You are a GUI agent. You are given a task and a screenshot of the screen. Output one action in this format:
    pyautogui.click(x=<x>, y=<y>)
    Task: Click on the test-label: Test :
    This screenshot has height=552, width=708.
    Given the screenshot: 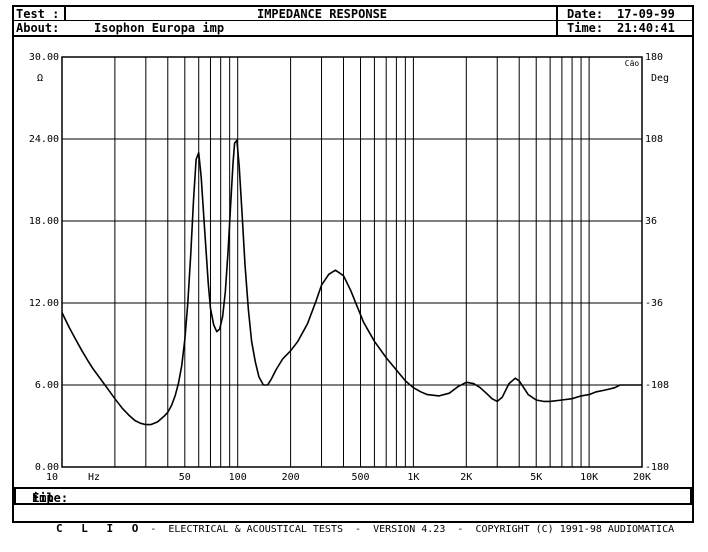 What is the action you would take?
    pyautogui.click(x=38, y=14)
    